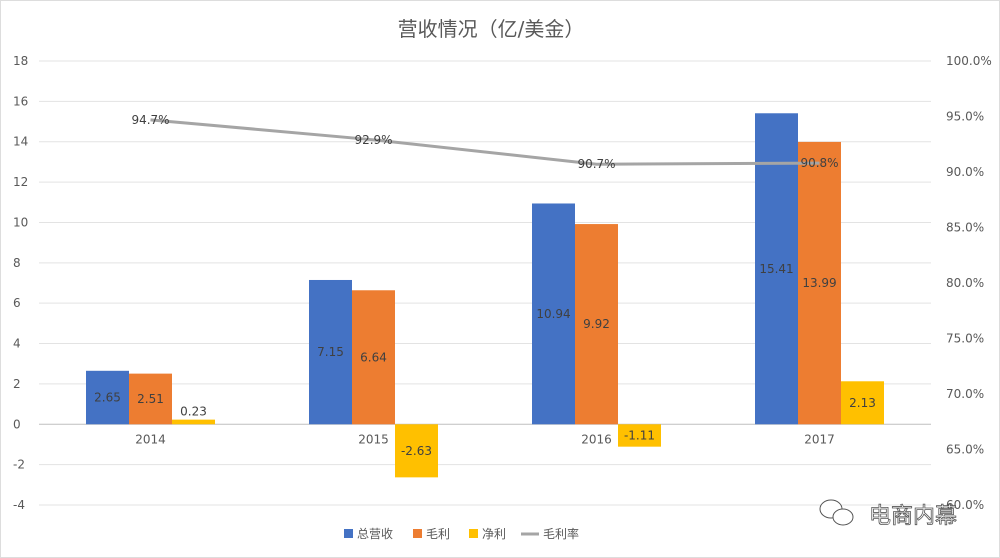  I want to click on left-tick-label: 0, so click(17, 424).